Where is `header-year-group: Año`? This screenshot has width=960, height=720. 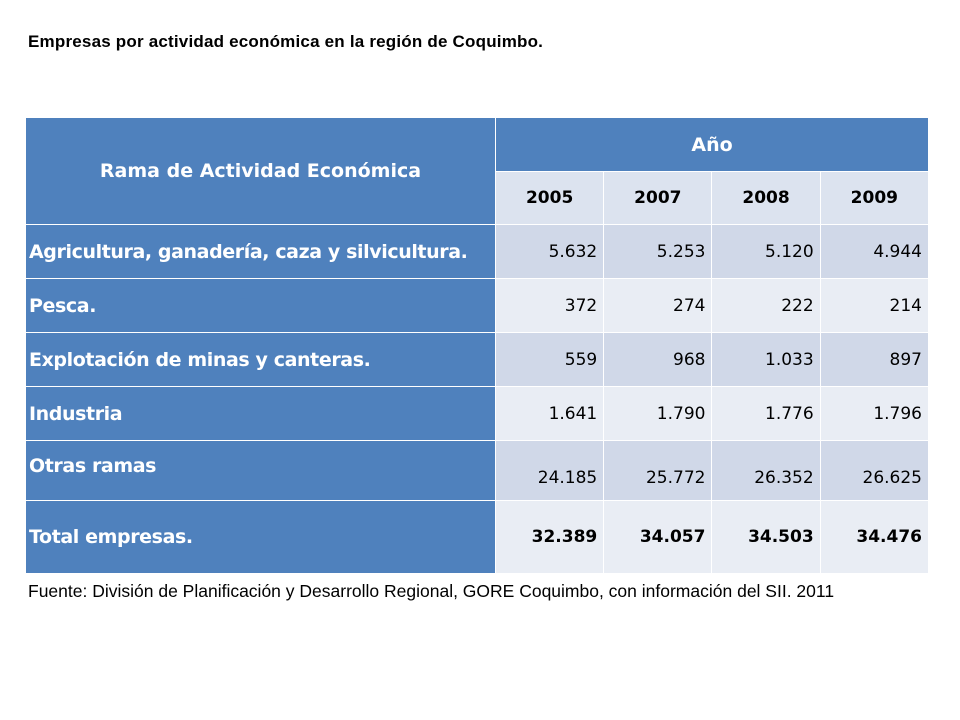
header-year-group: Año is located at coordinates (712, 144).